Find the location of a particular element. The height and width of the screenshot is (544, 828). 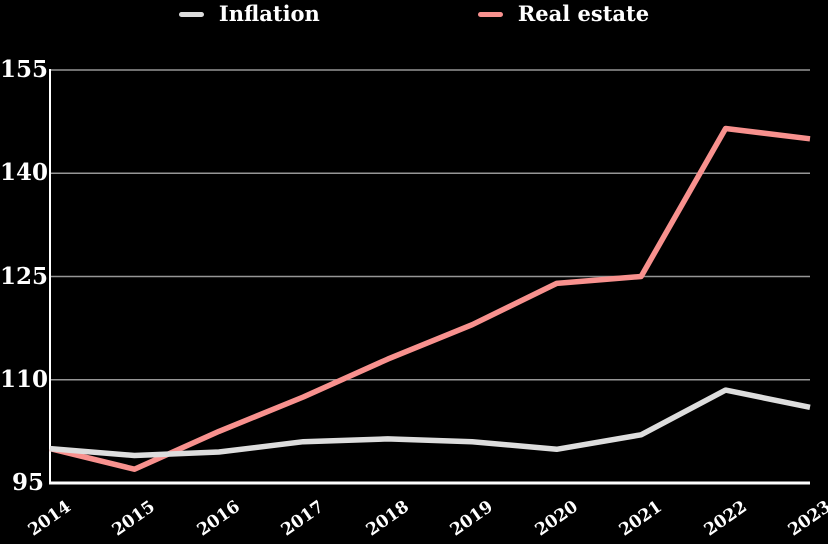

y-axis: 155 140 125 110 95 is located at coordinates (24, 272).